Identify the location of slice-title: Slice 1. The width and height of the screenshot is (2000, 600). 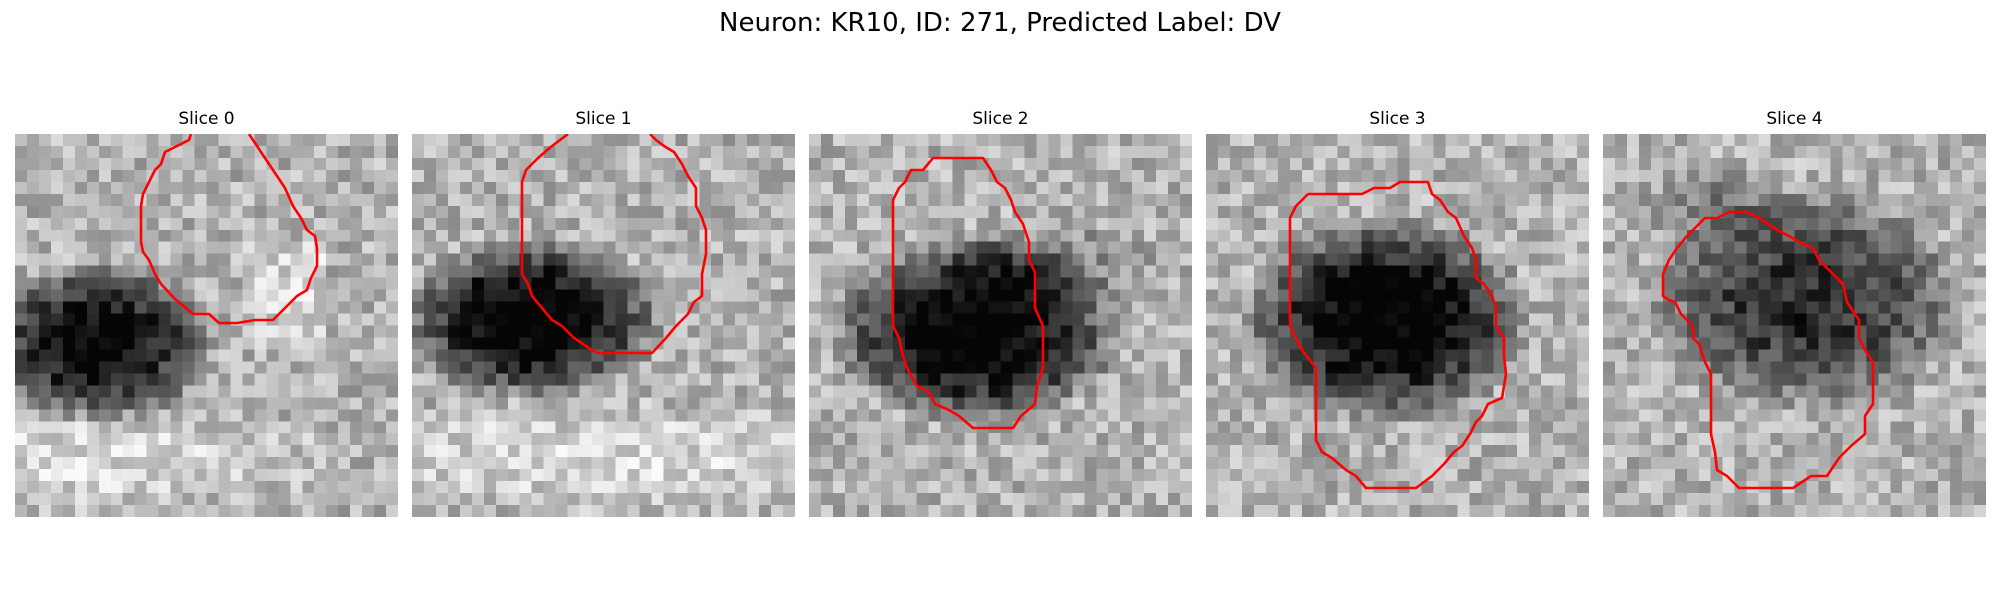
(603, 119).